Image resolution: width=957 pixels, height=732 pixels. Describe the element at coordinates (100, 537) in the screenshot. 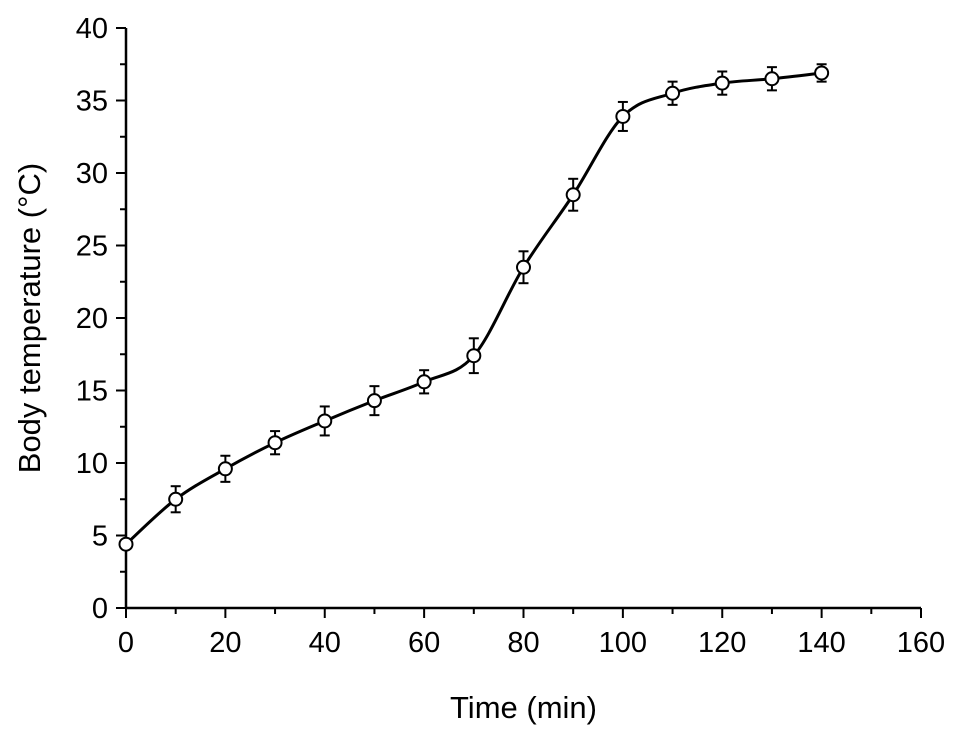

I see `y-tick-label: 5` at that location.